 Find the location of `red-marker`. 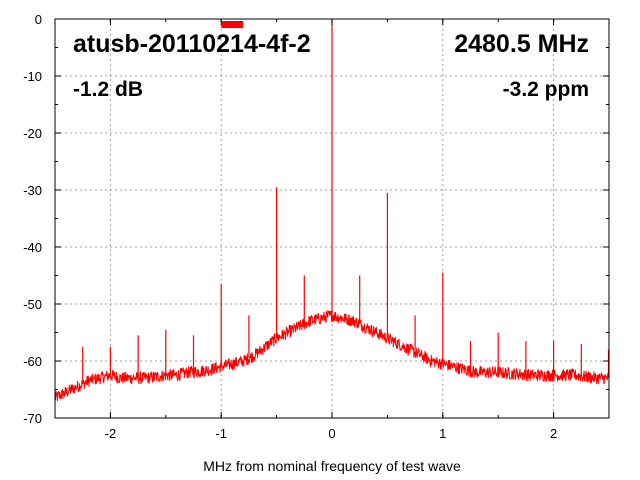

red-marker is located at coordinates (232, 24).